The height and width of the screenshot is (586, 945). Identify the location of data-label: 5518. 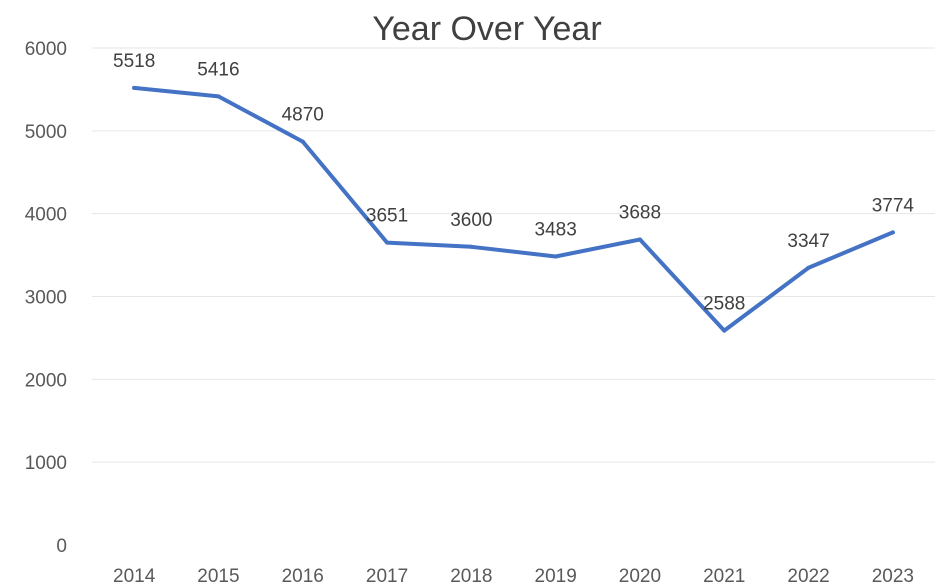
(134, 61).